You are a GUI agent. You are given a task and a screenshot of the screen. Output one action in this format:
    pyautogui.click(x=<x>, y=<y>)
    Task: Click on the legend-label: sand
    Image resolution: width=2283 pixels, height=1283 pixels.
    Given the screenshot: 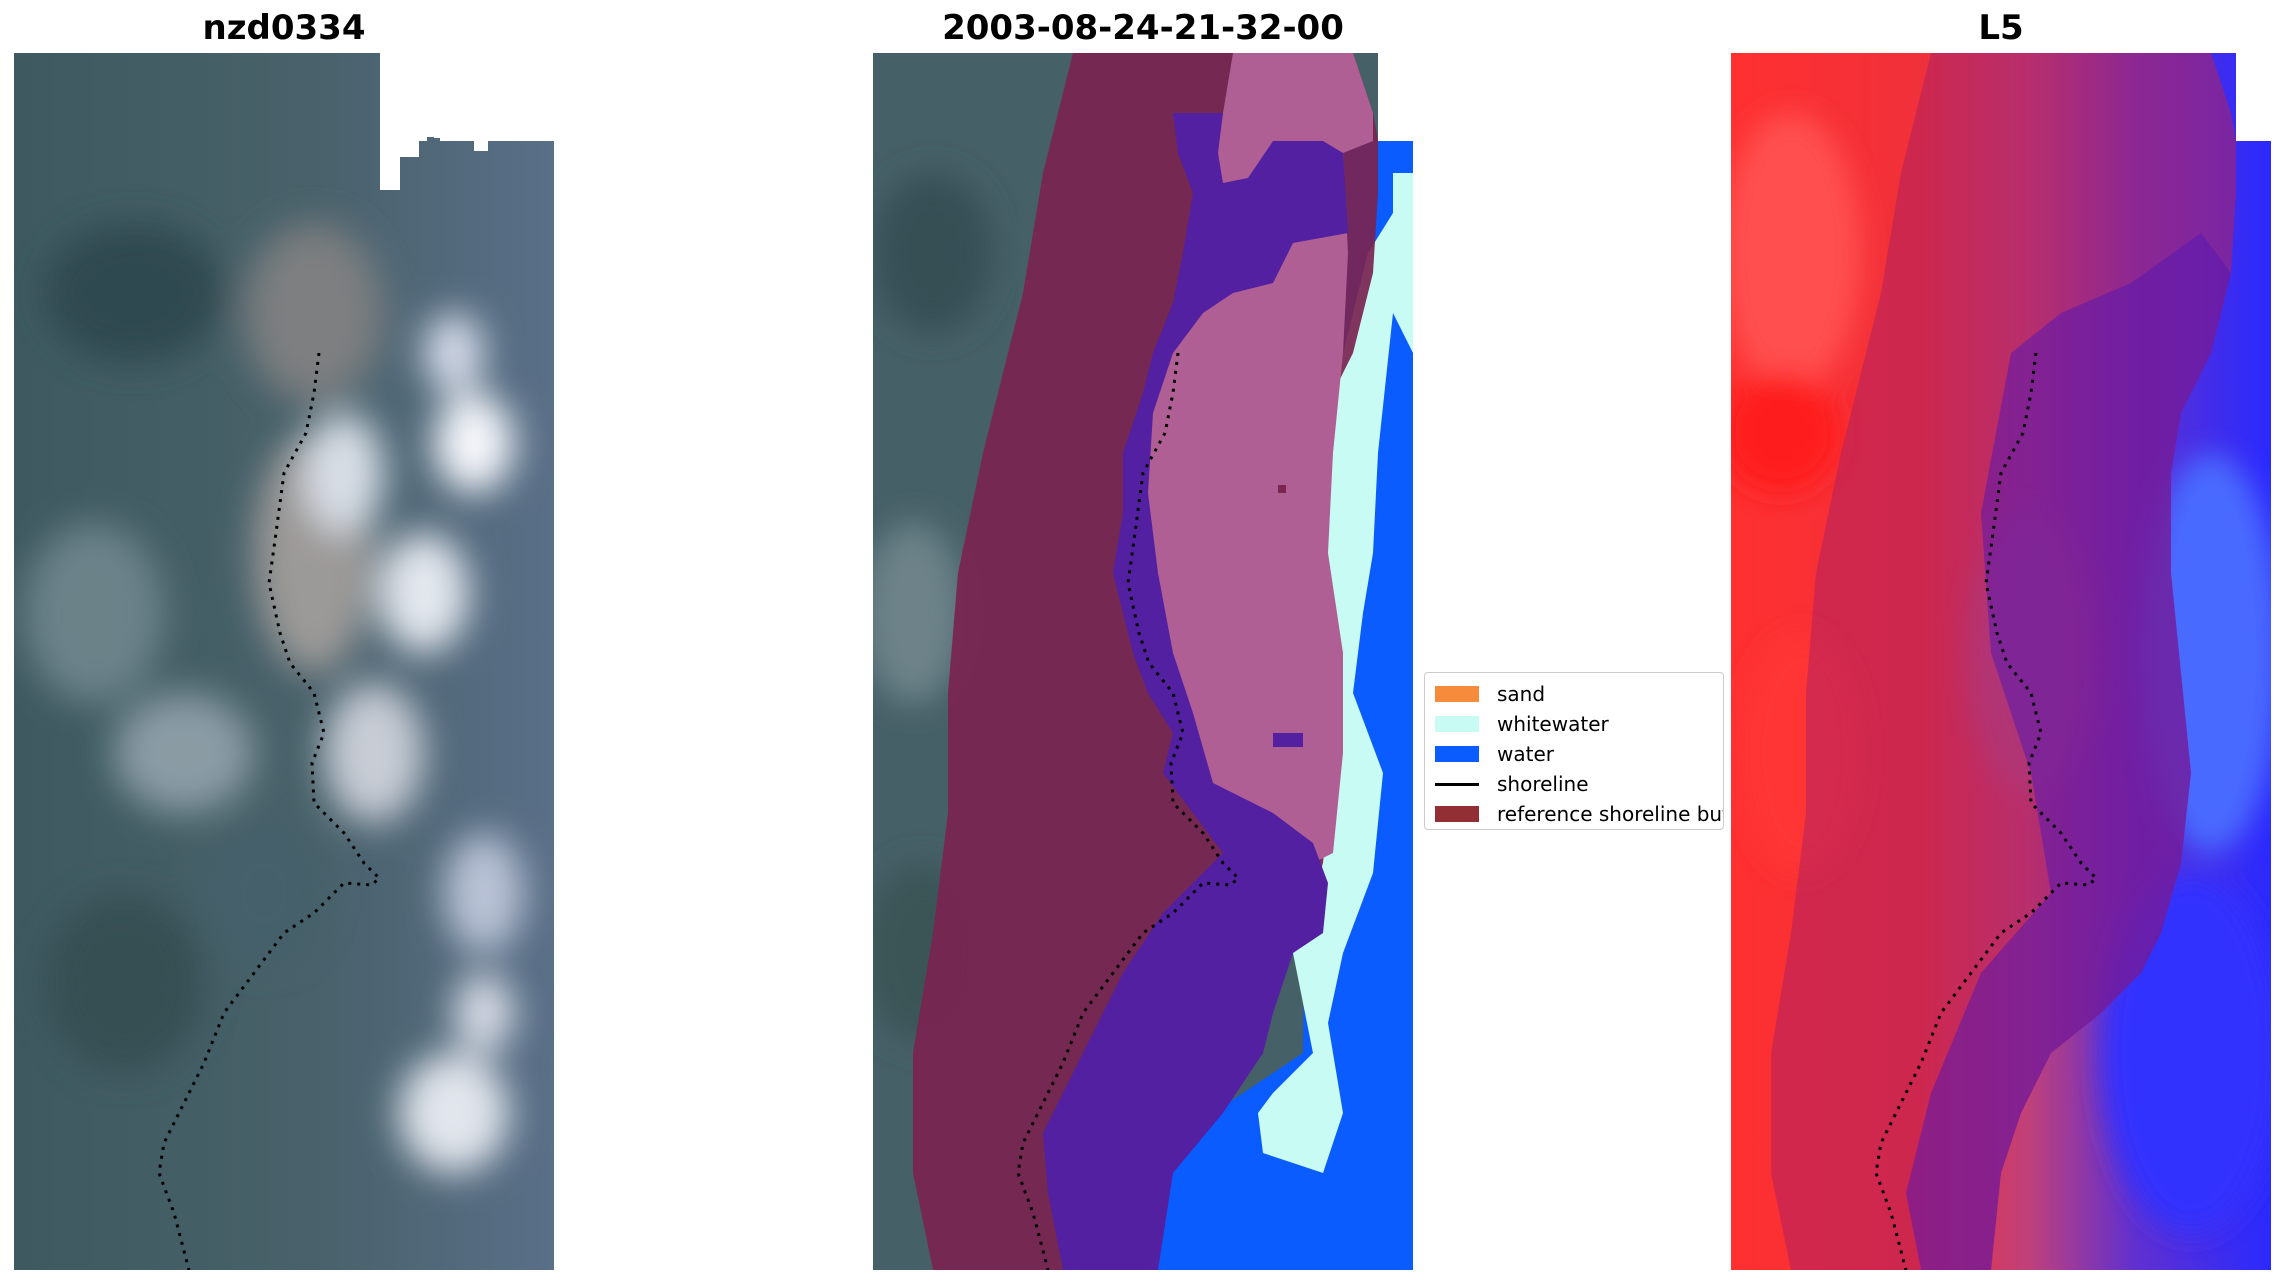 What is the action you would take?
    pyautogui.click(x=1521, y=694)
    